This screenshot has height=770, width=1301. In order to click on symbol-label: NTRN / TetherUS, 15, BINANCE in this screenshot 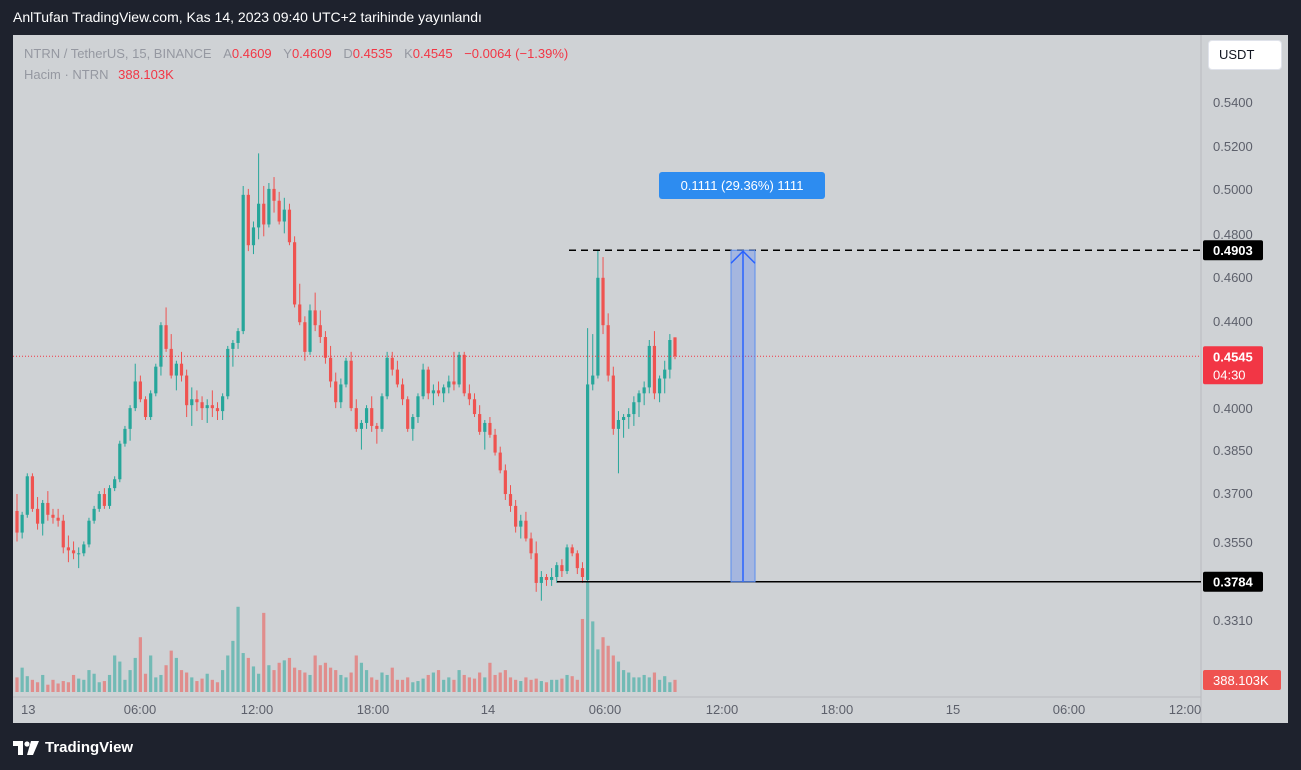, I will do `click(118, 53)`.